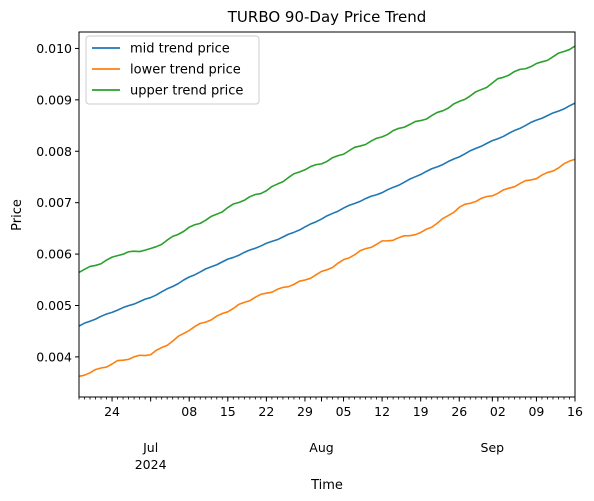 The width and height of the screenshot is (594, 501). What do you see at coordinates (54, 305) in the screenshot?
I see `y-tick-label: 0.005` at bounding box center [54, 305].